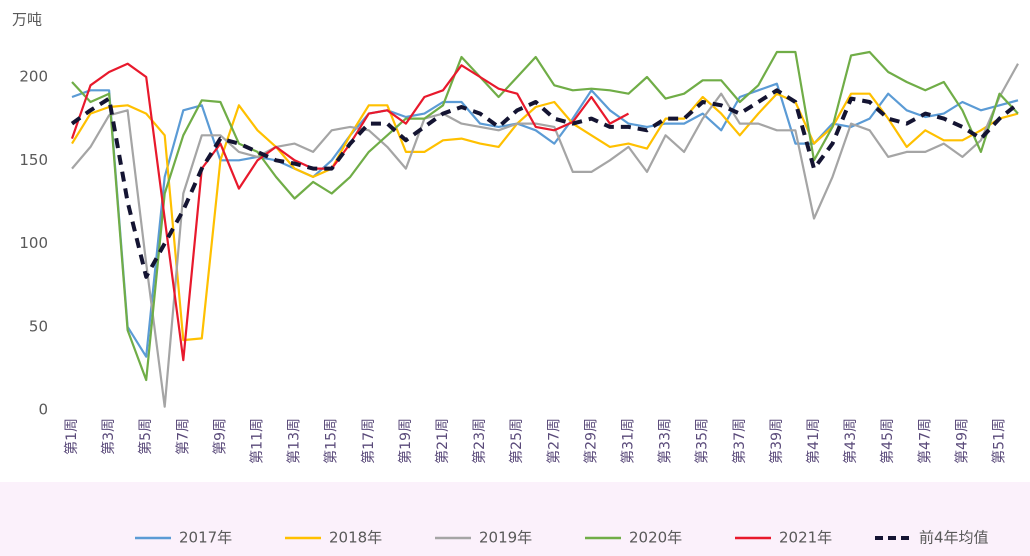  Describe the element at coordinates (553, 441) in the screenshot. I see `x-tick-label: 第27周` at that location.